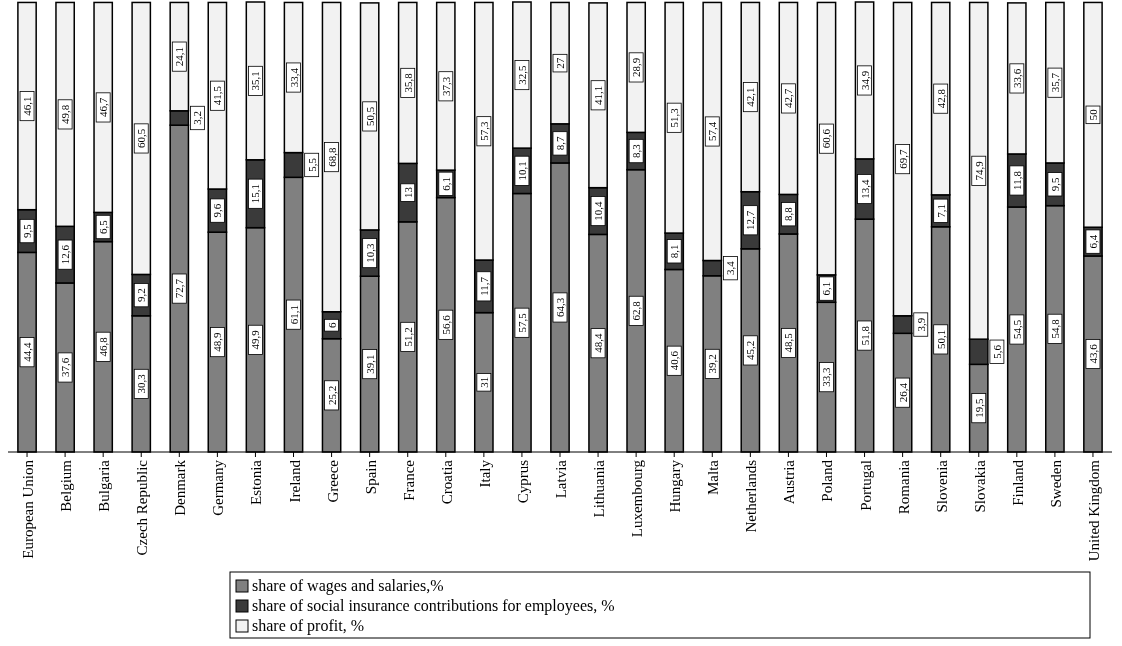  I want to click on data-label: 42,8, so click(940, 98).